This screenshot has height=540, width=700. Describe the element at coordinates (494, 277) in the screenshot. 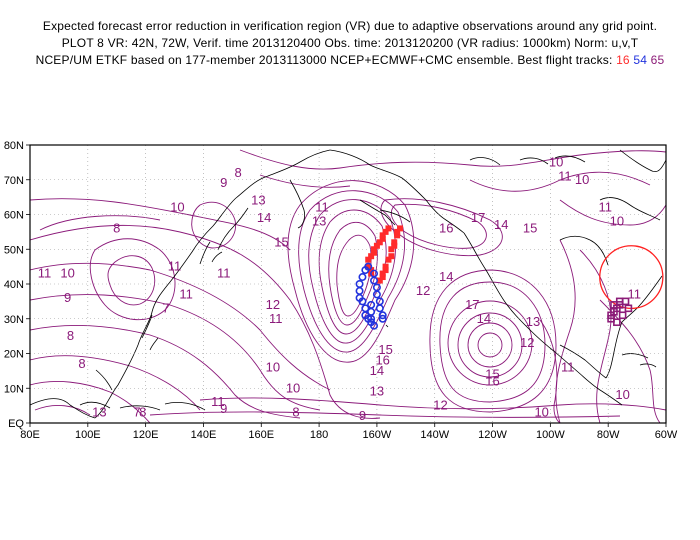

I see `flight-tracks` at that location.